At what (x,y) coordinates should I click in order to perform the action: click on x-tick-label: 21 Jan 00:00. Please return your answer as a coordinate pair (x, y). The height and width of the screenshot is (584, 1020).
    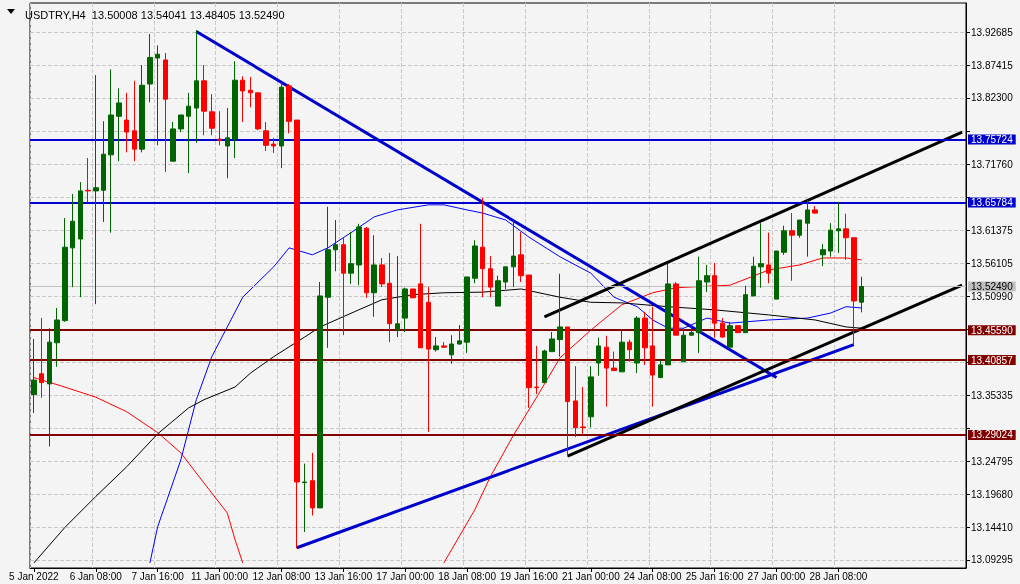
    Looking at the image, I should click on (591, 576).